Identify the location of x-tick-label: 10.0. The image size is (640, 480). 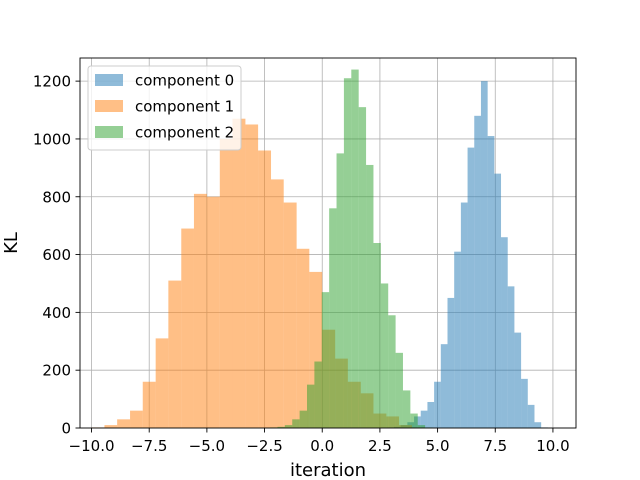
(552, 446).